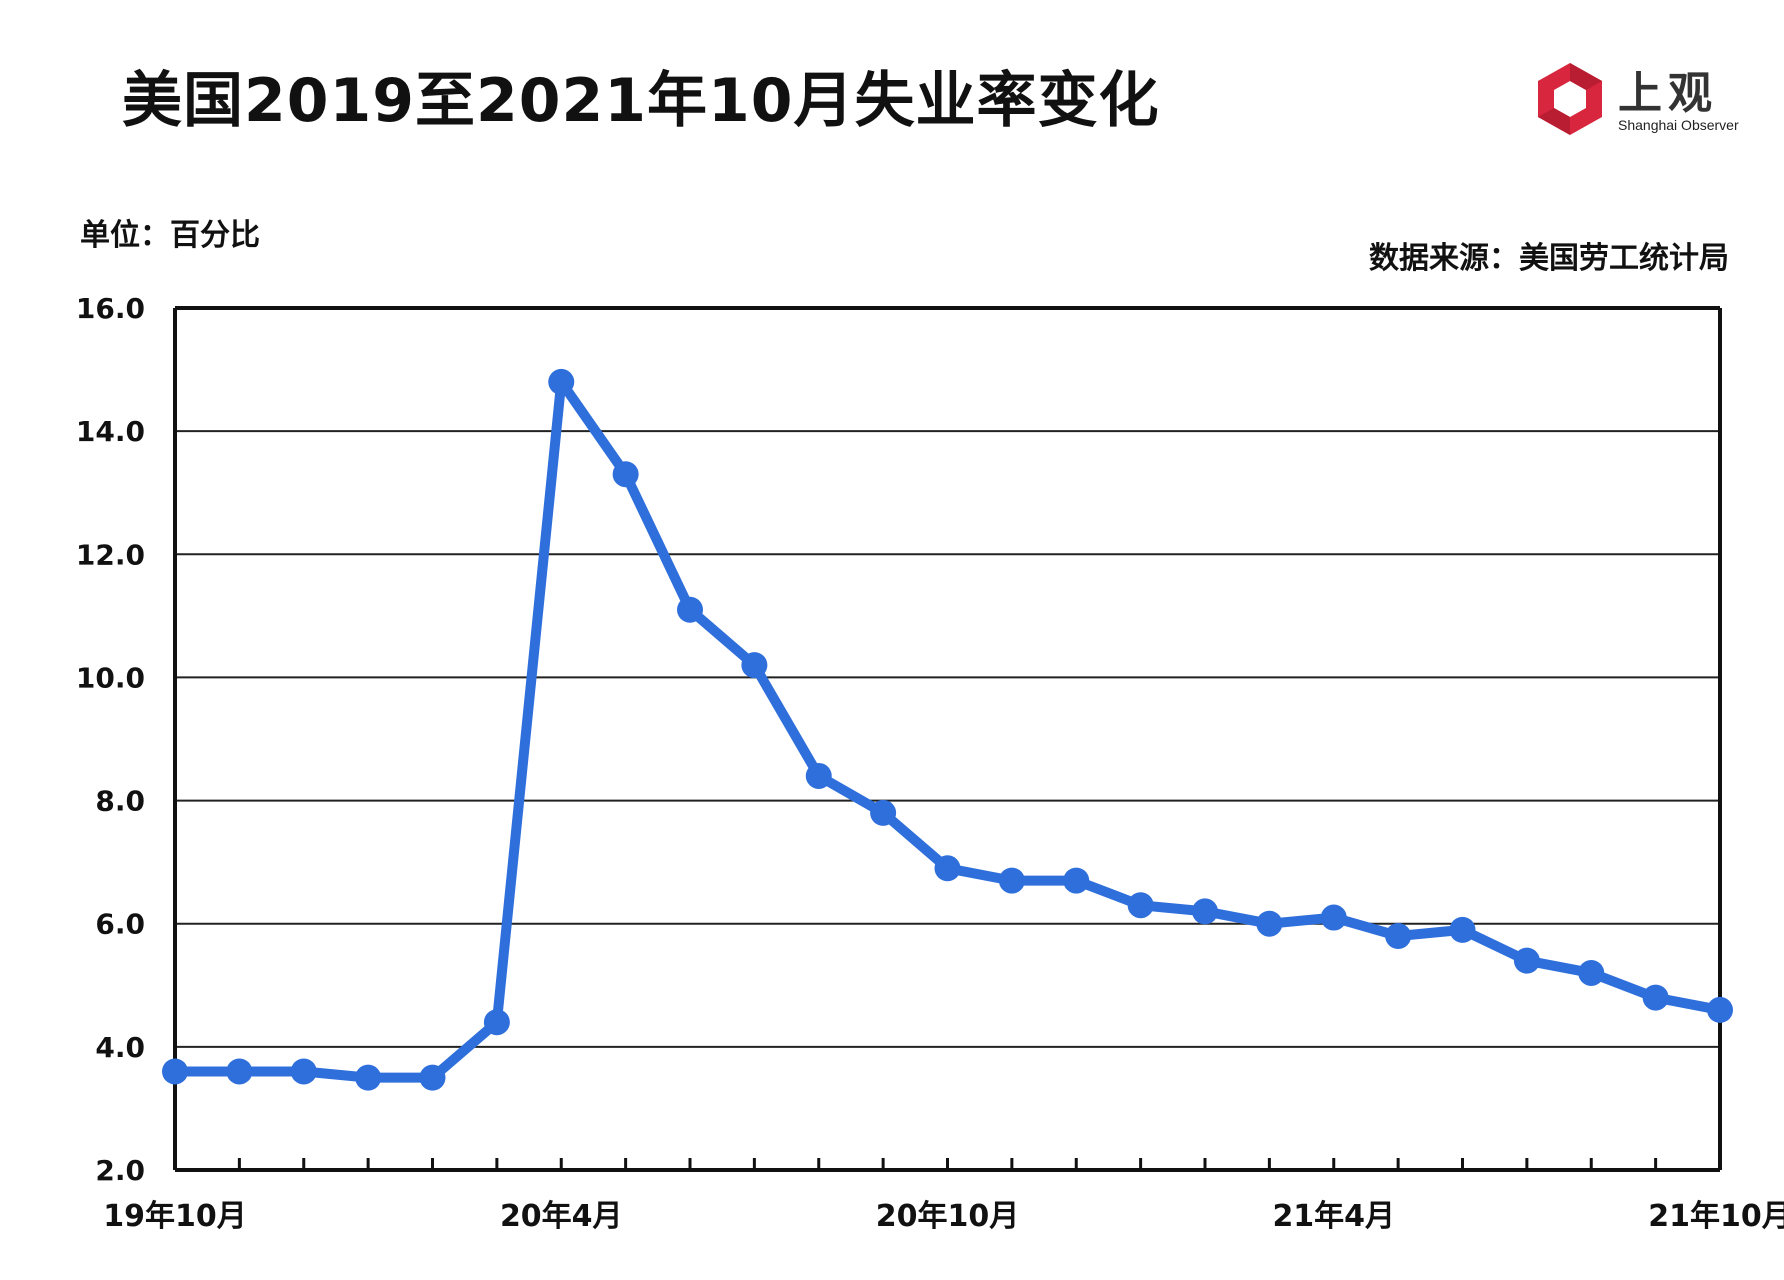  Describe the element at coordinates (641, 101) in the screenshot. I see `chart-title: 美国2019至2021年10月失业率变化` at that location.